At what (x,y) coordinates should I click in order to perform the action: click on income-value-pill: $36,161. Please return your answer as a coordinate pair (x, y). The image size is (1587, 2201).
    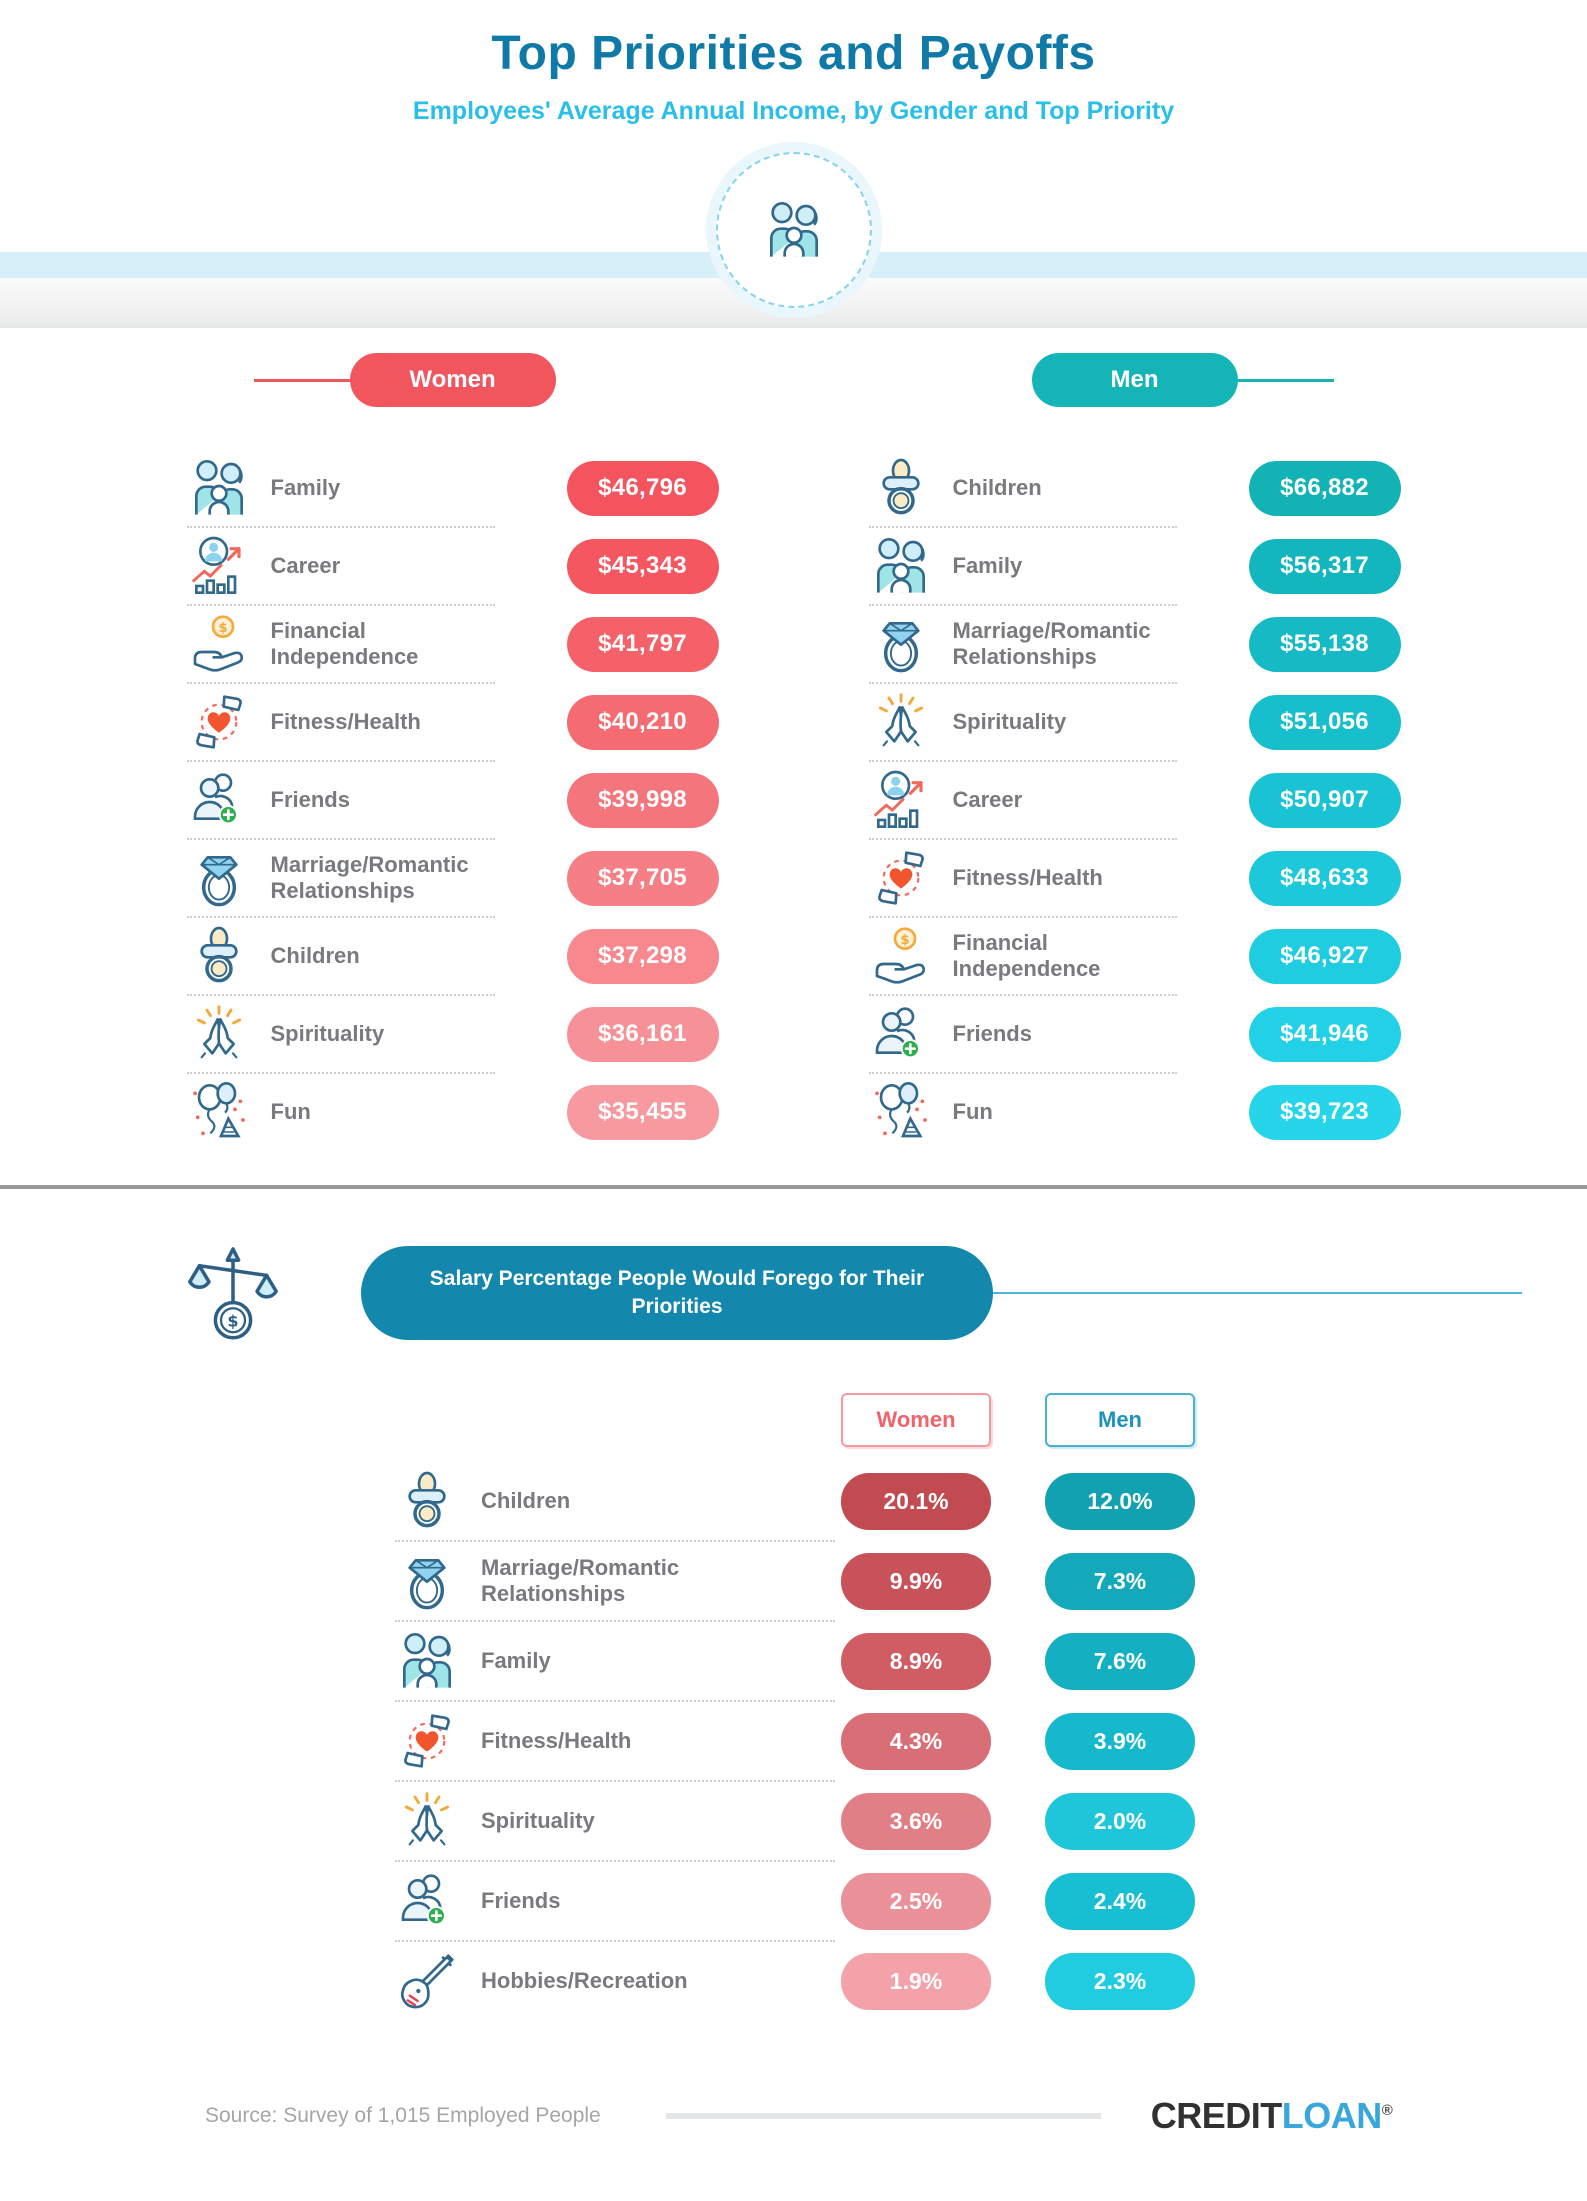
    Looking at the image, I should click on (642, 1034).